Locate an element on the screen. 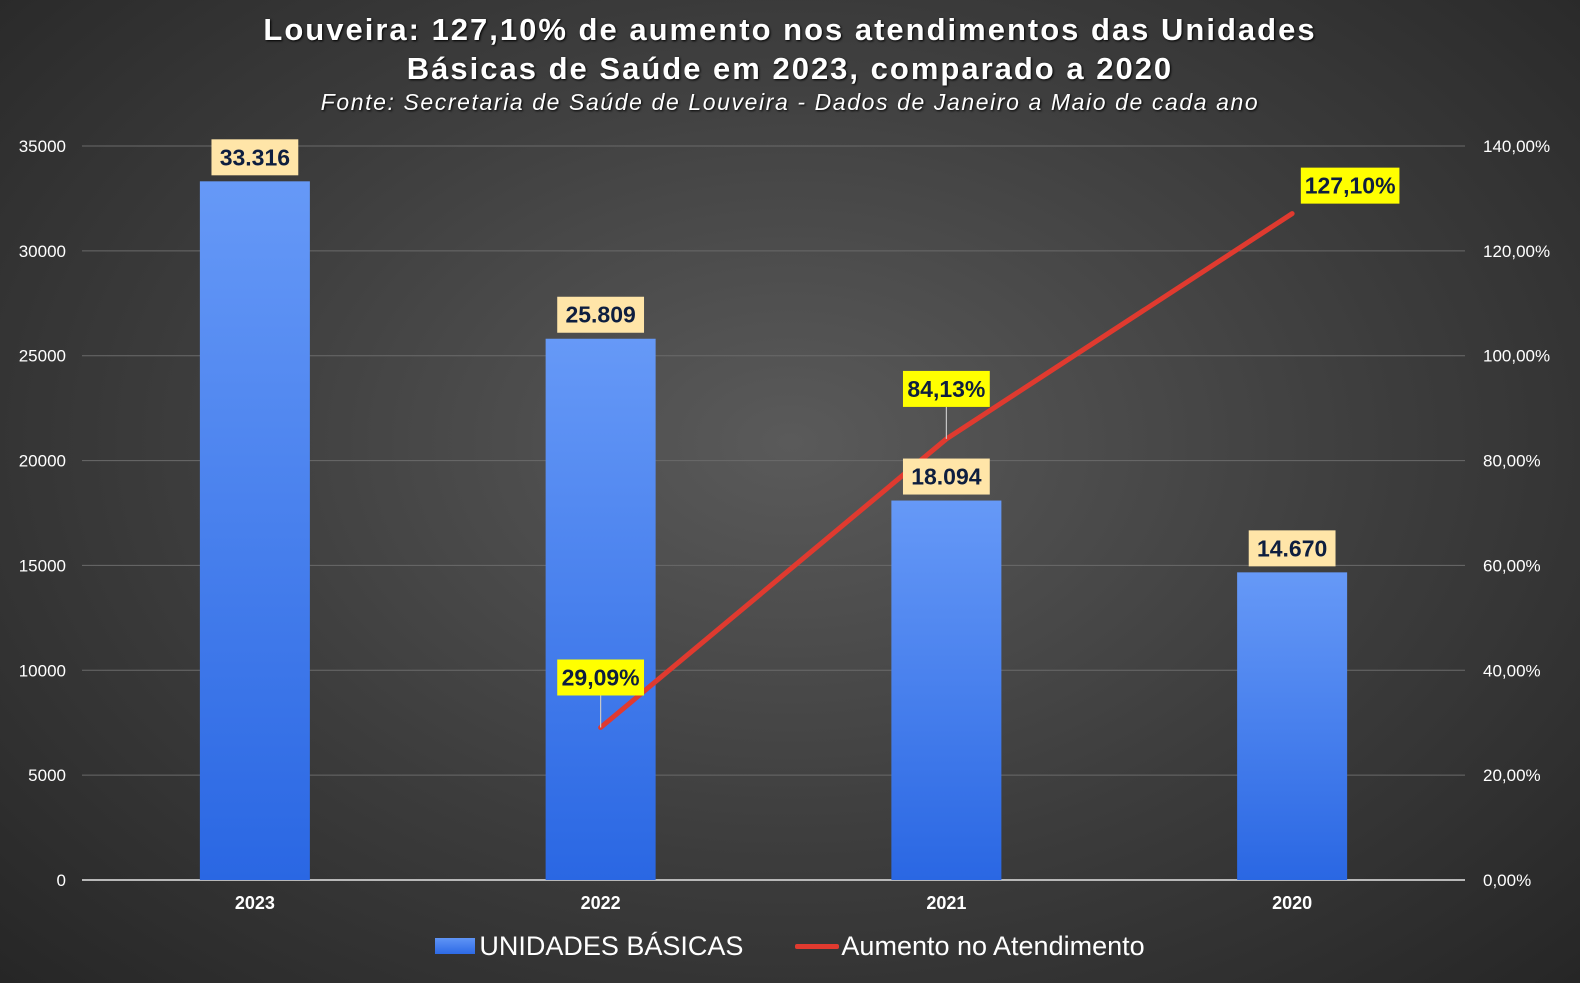 The image size is (1580, 983). bar-data-label-group: 14.670 is located at coordinates (1292, 548).